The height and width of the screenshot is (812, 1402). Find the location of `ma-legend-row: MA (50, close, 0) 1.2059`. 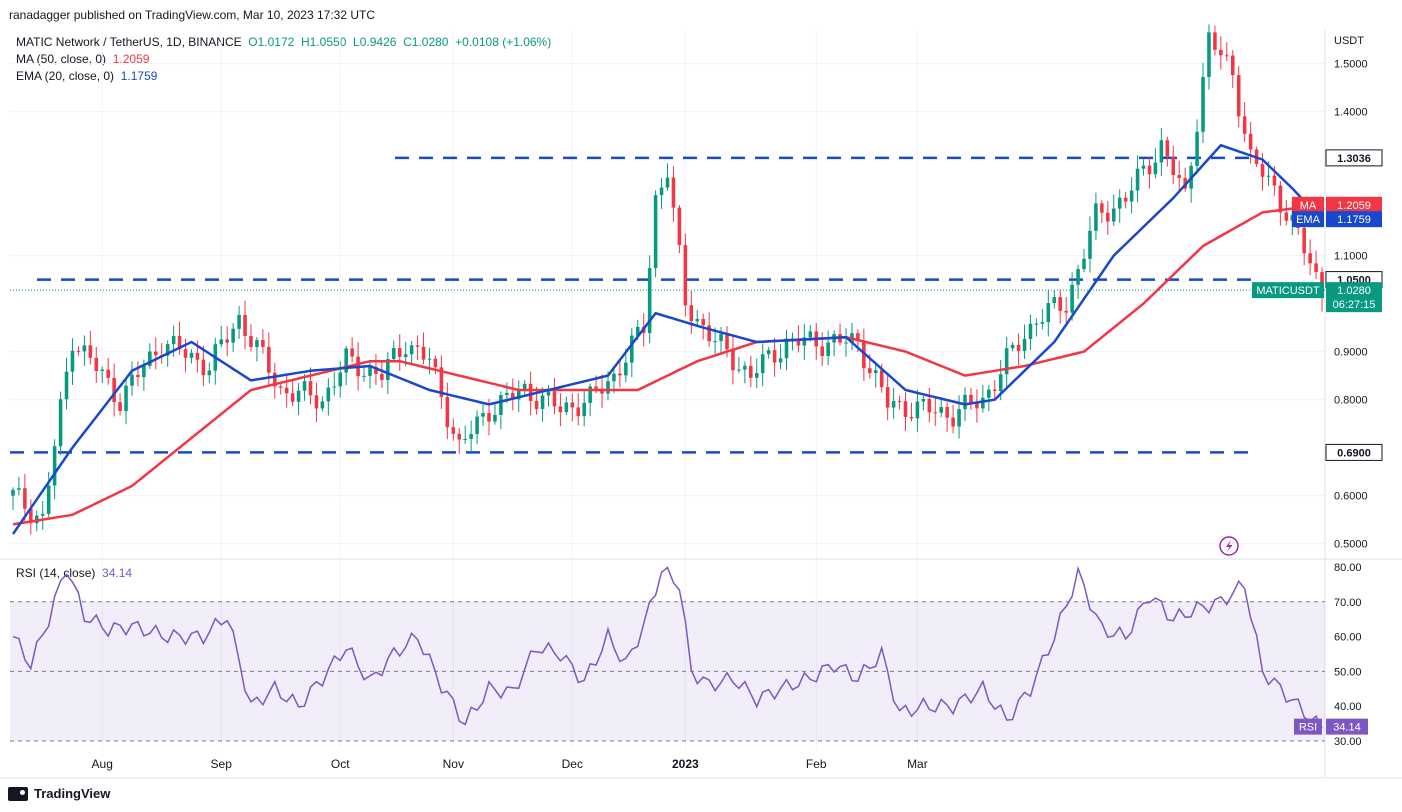

ma-legend-row: MA (50, close, 0) 1.2059 is located at coordinates (283, 59).